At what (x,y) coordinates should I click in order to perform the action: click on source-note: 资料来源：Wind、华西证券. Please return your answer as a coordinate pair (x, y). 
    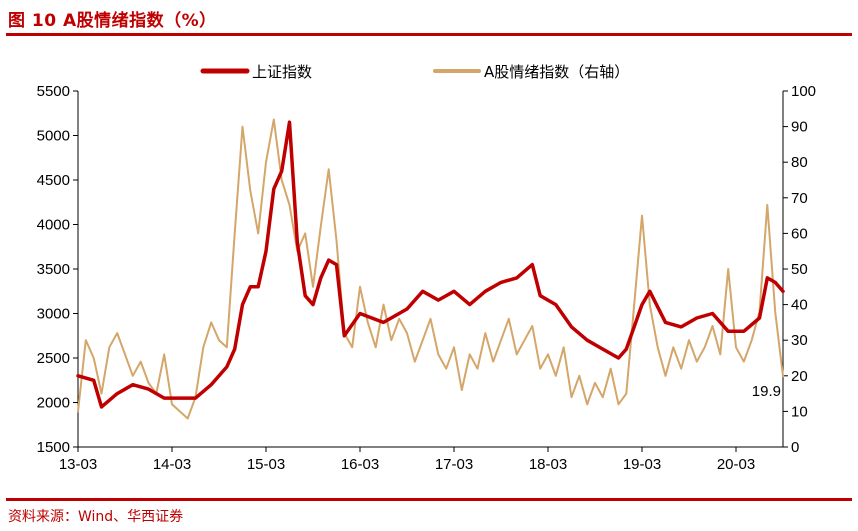
    Looking at the image, I should click on (96, 517).